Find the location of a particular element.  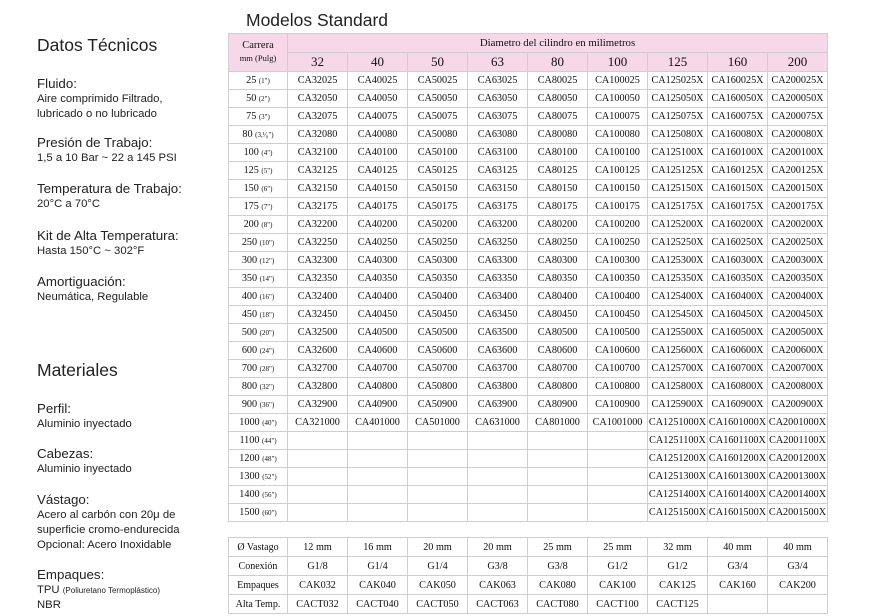

model-cell: CA160050X is located at coordinates (737, 98).